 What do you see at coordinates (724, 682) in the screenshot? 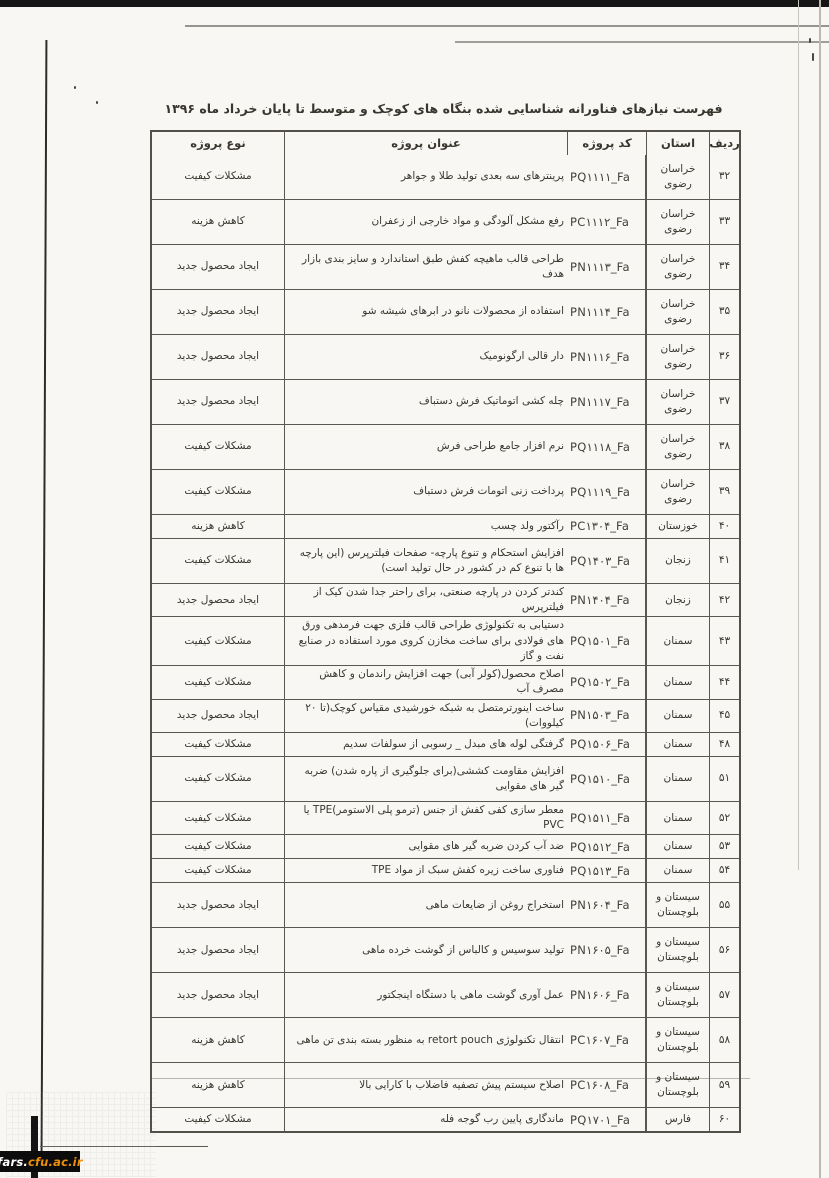
I see `row-number-cell: ۴۴` at bounding box center [724, 682].